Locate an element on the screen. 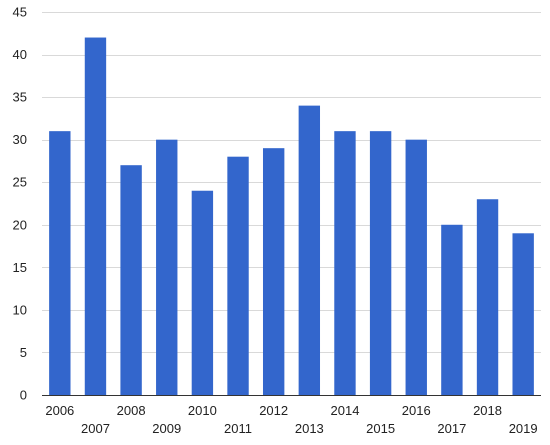 The width and height of the screenshot is (550, 445). y-tick-label: 5 is located at coordinates (23, 352).